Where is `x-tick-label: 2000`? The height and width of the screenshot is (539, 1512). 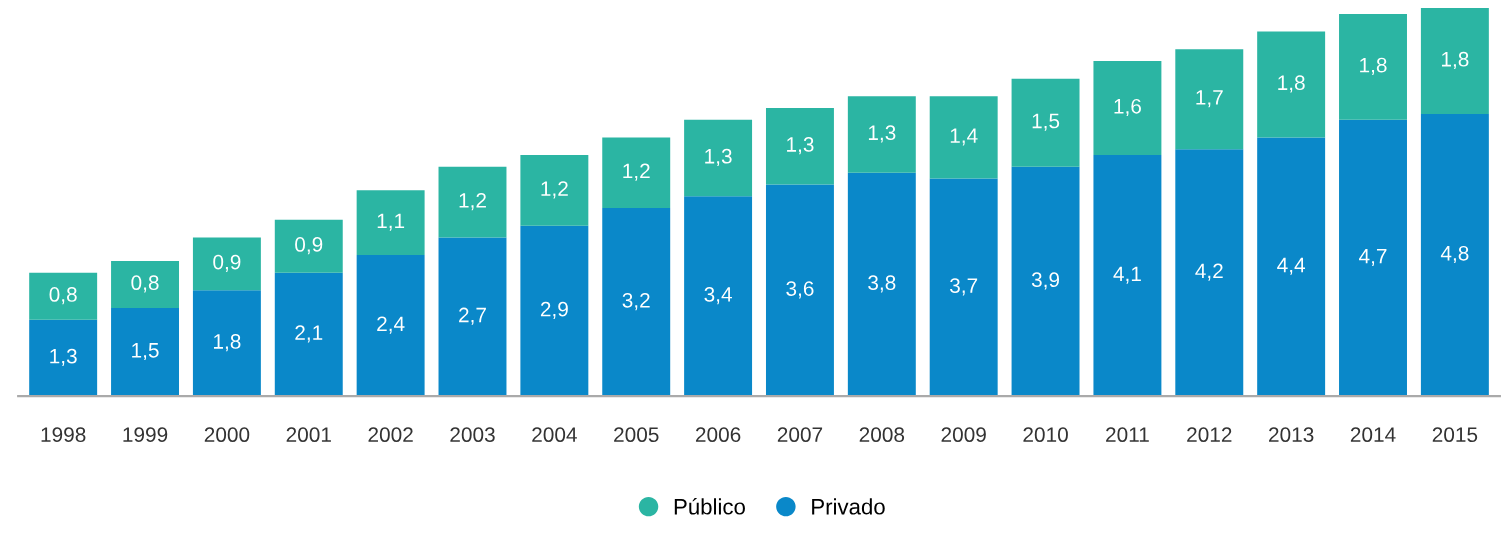 x-tick-label: 2000 is located at coordinates (227, 435).